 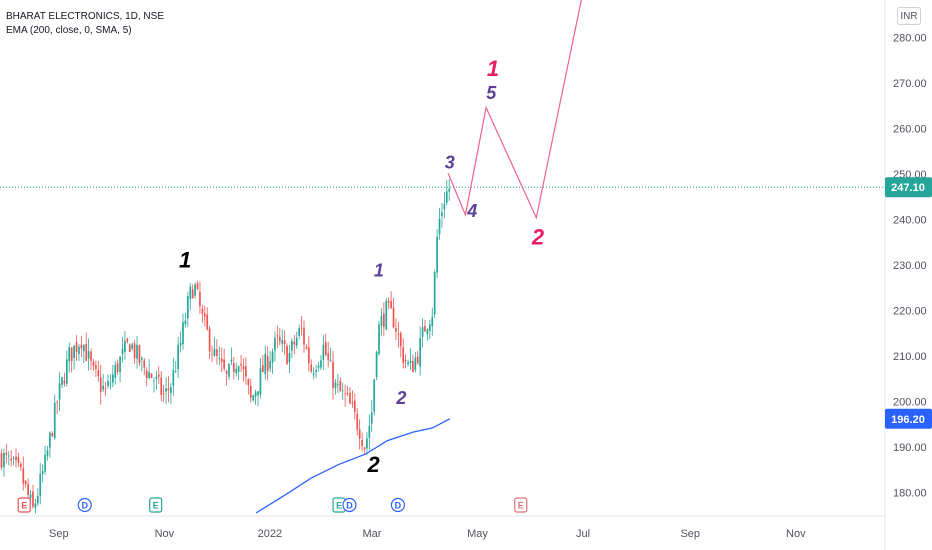 I want to click on price-tick-label: 190.00, so click(x=910, y=448).